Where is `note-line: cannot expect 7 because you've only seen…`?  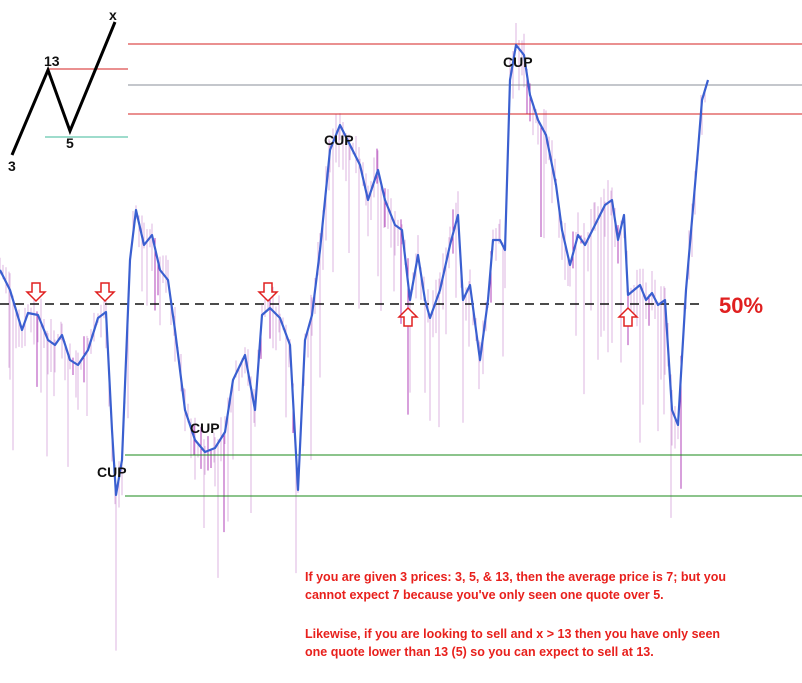 note-line: cannot expect 7 because you've only seen… is located at coordinates (484, 595).